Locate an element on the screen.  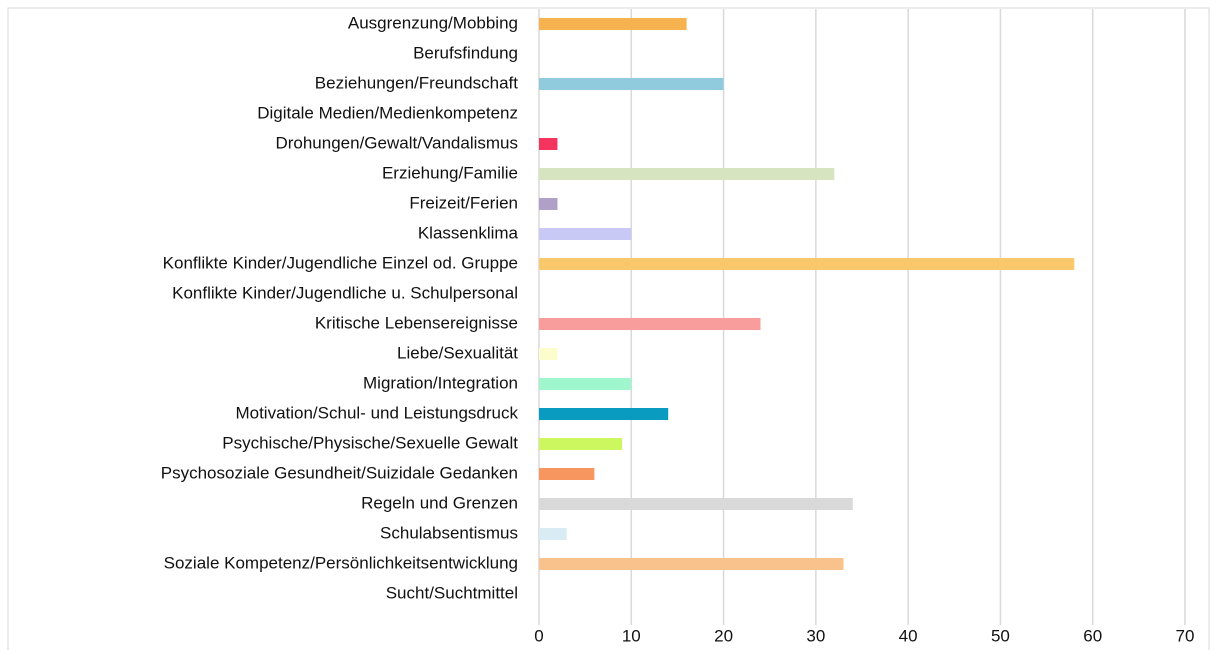
y-tick-label: Regeln und Grenzen is located at coordinates (439, 502).